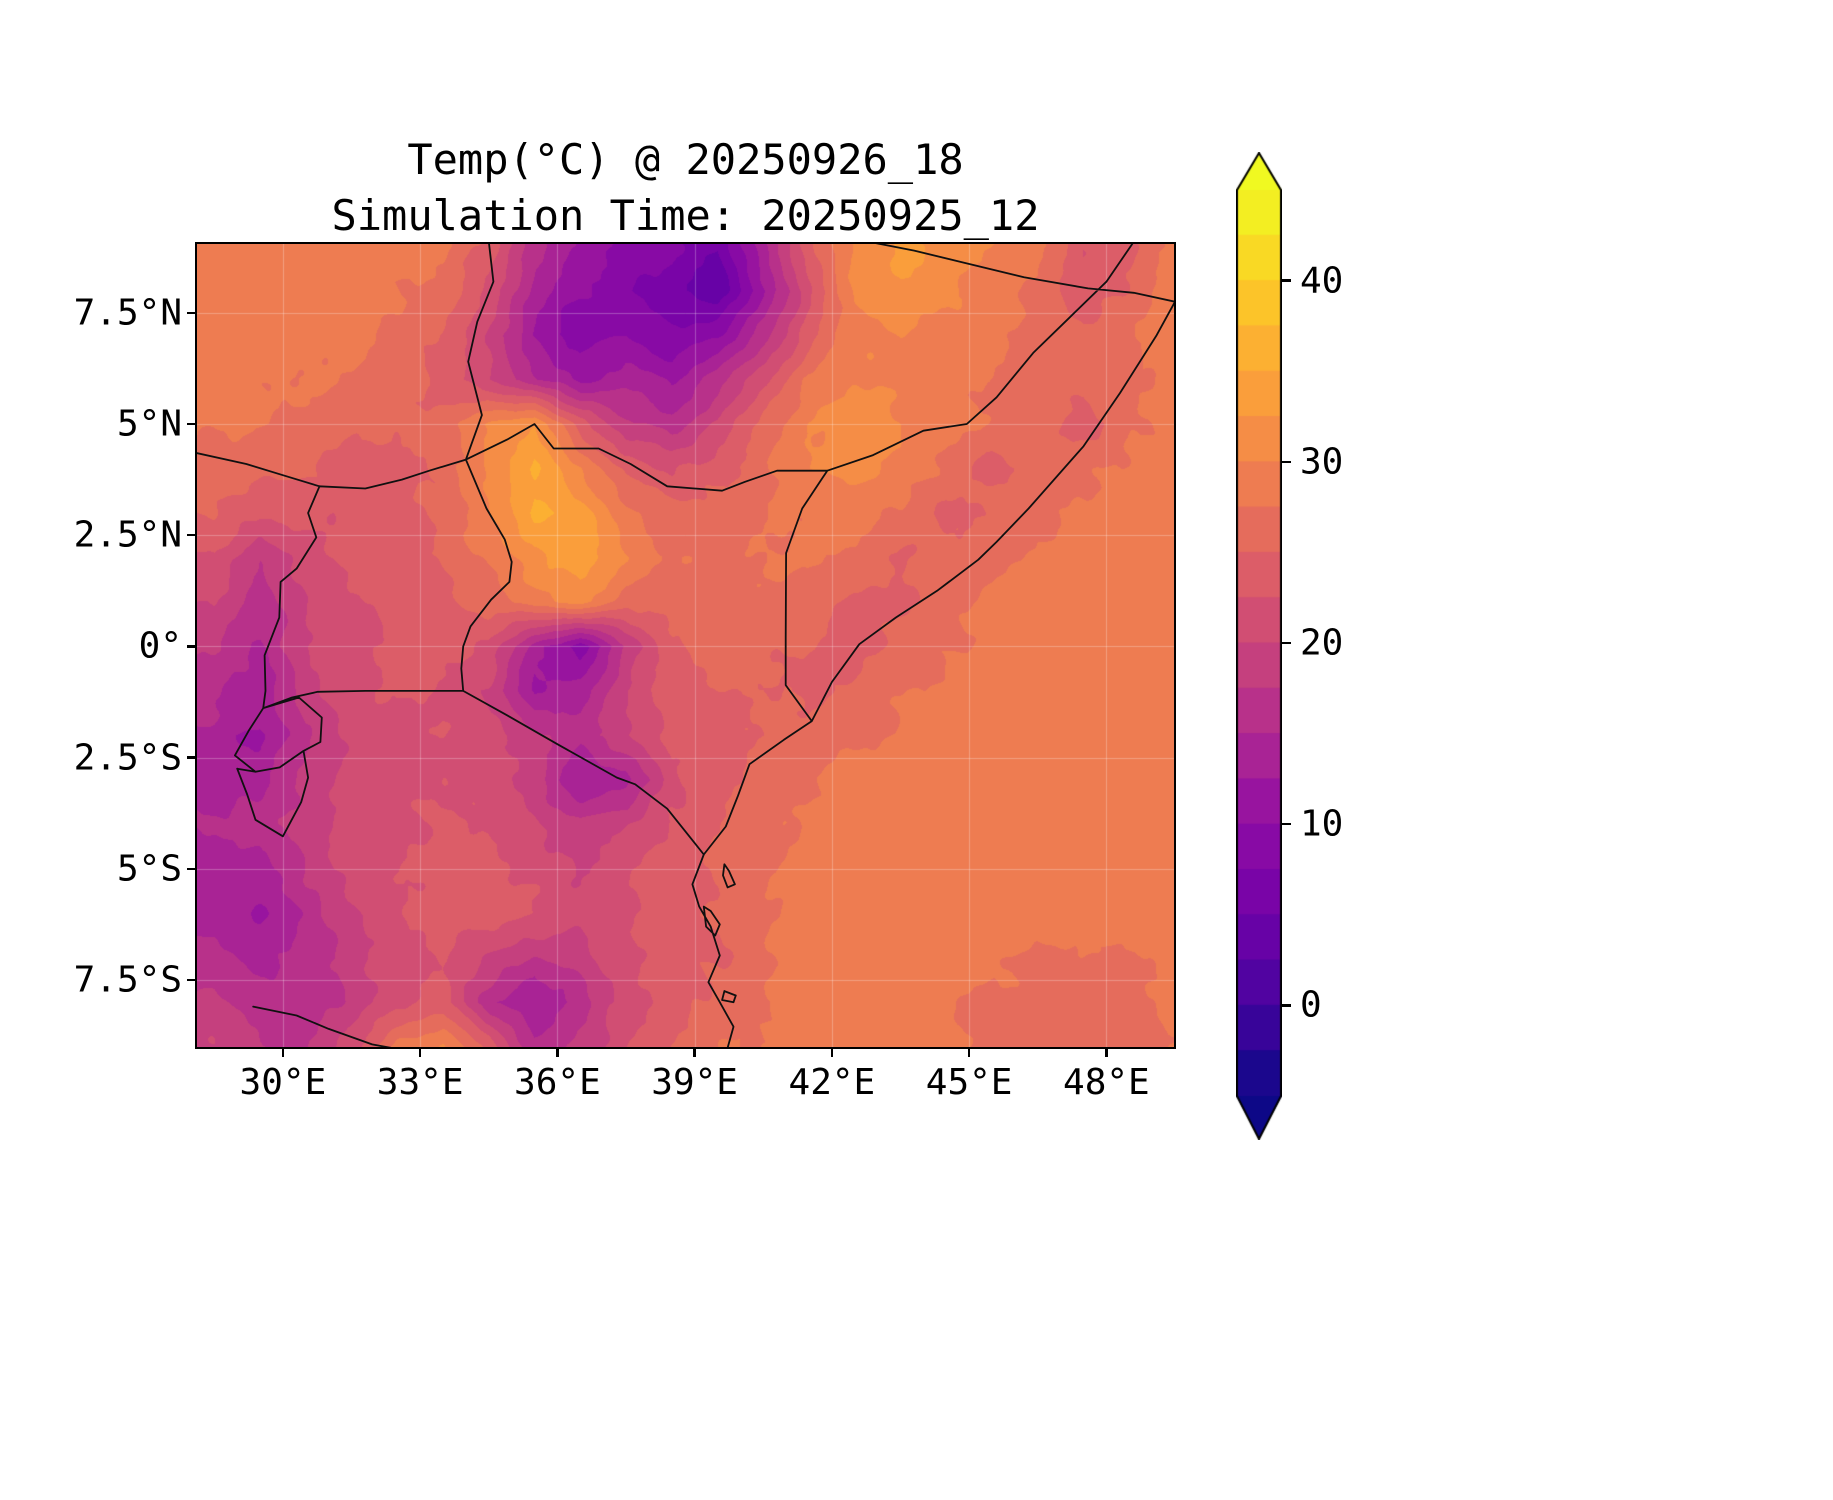 The height and width of the screenshot is (1500, 1833). What do you see at coordinates (685, 215) in the screenshot?
I see `chart-subtitle: Simulation Time: 20250925_12` at bounding box center [685, 215].